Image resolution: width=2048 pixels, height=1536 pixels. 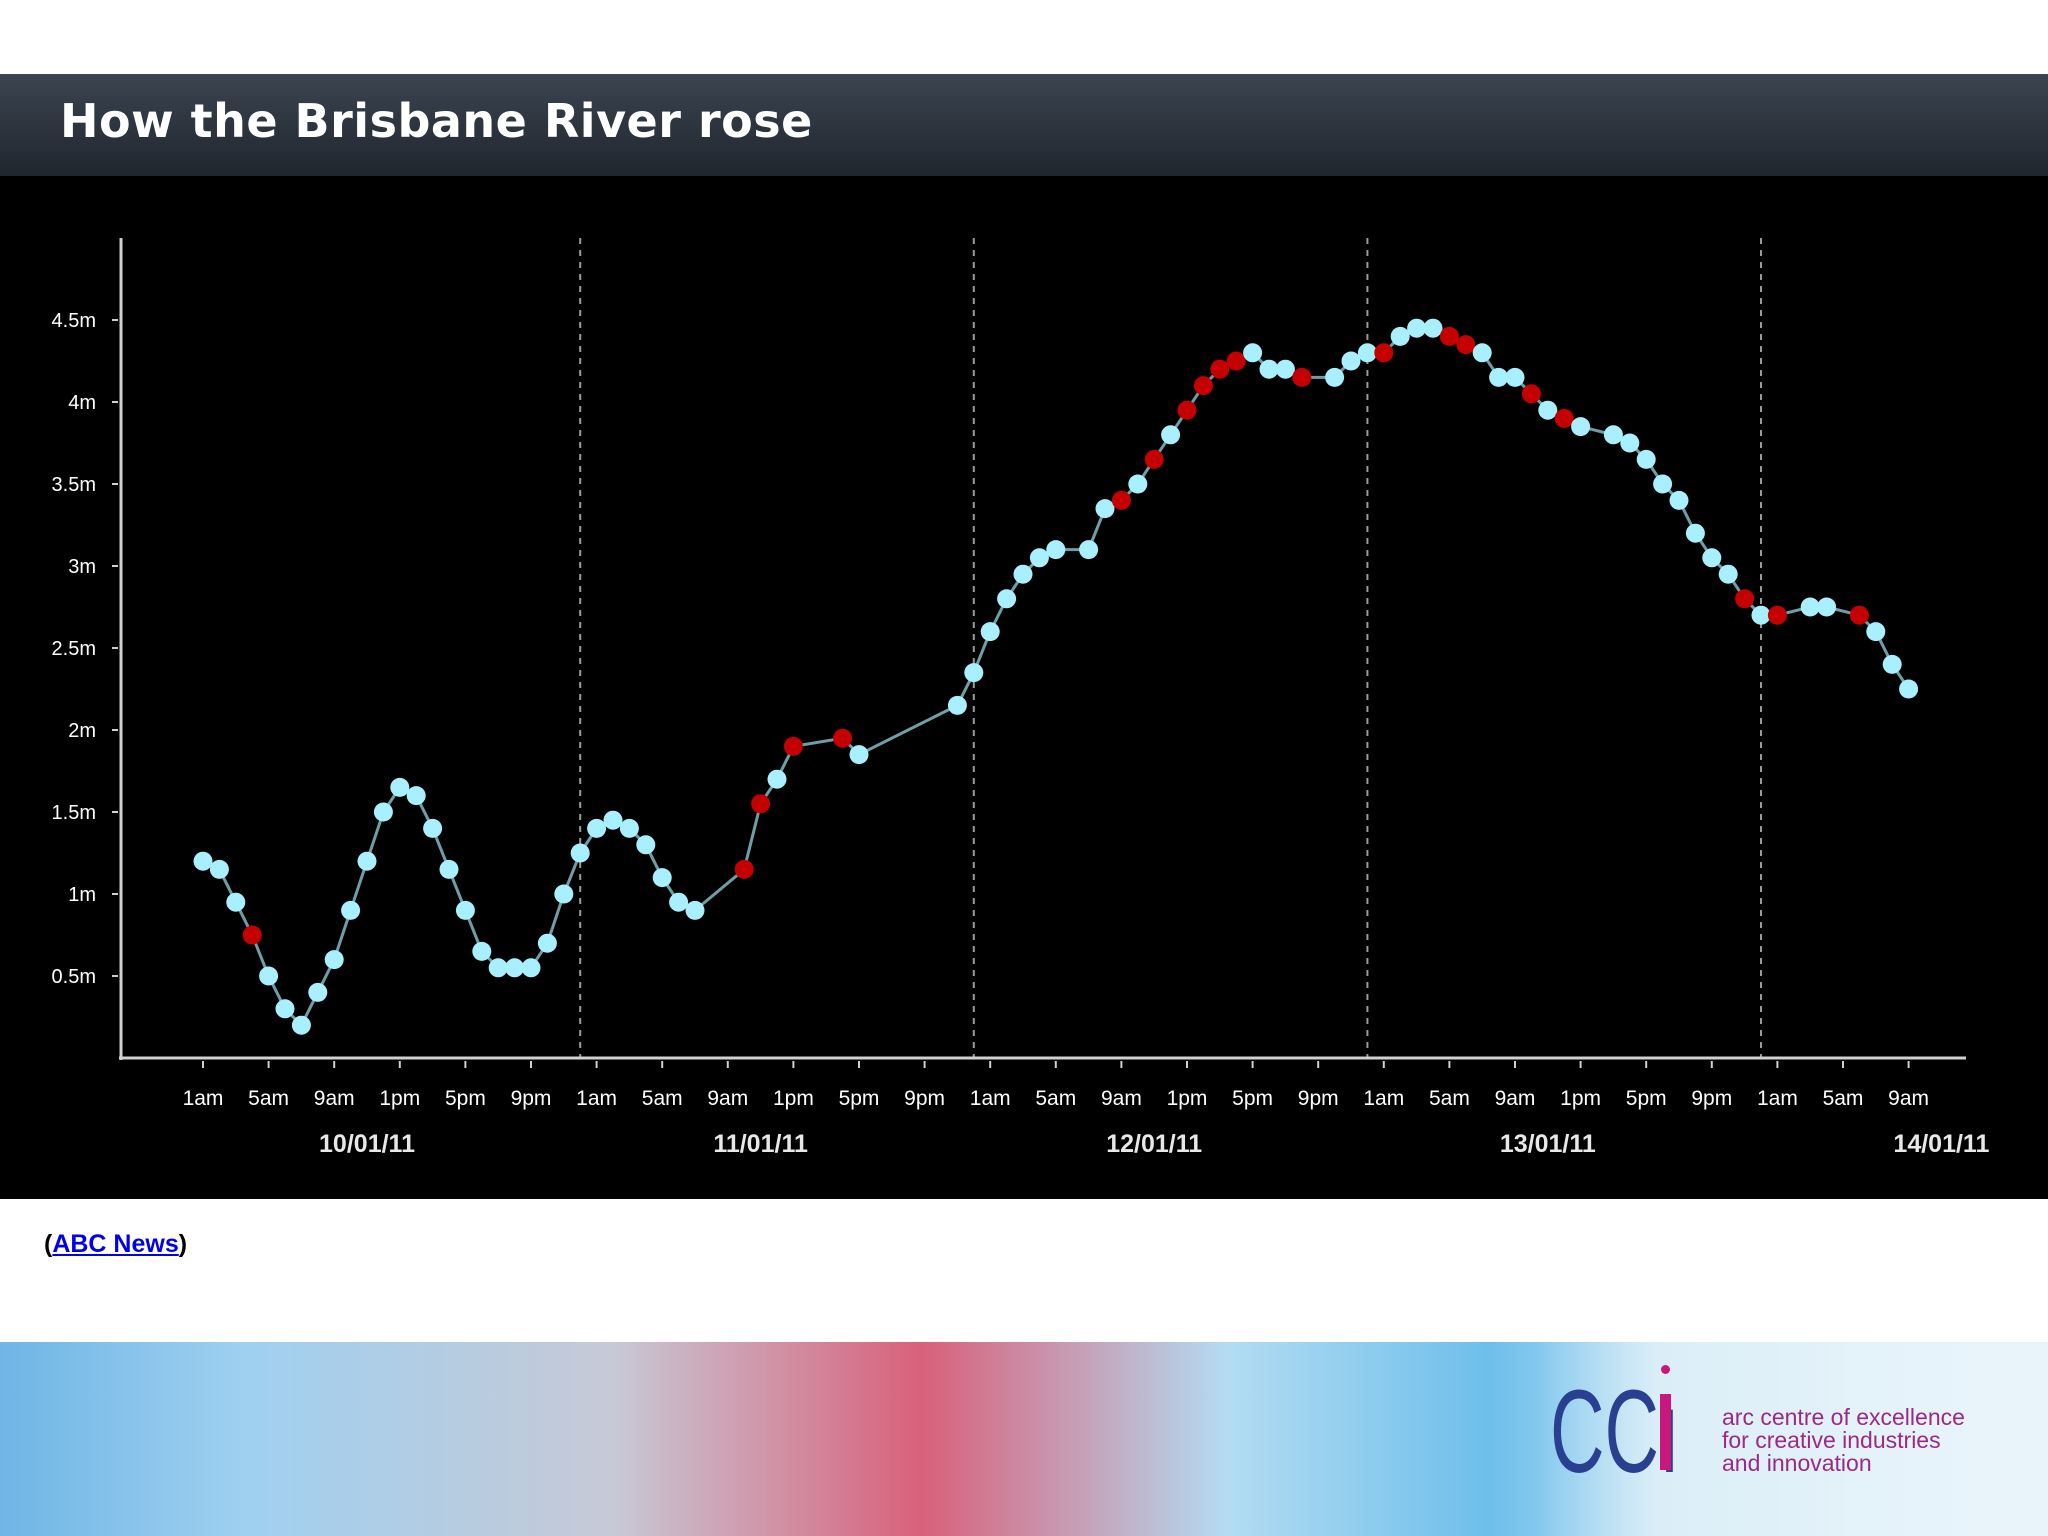 What do you see at coordinates (74, 977) in the screenshot?
I see `y-tick-label: 0.5m` at bounding box center [74, 977].